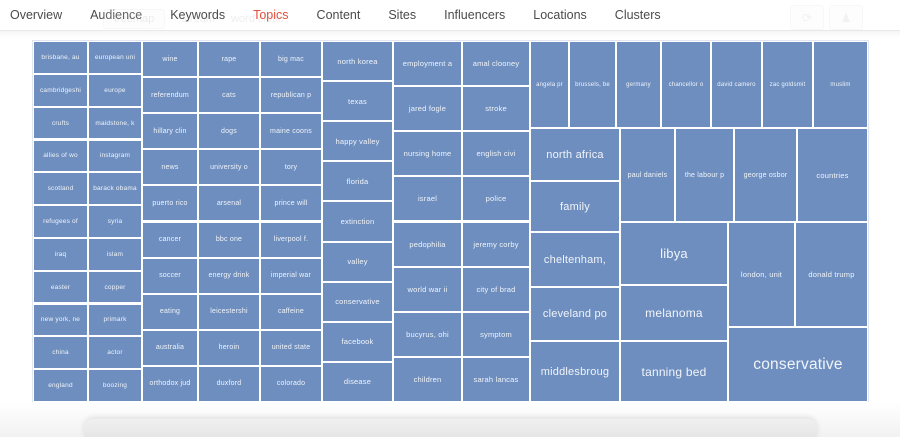  What do you see at coordinates (357, 181) in the screenshot?
I see `treemap-cell: florida` at bounding box center [357, 181].